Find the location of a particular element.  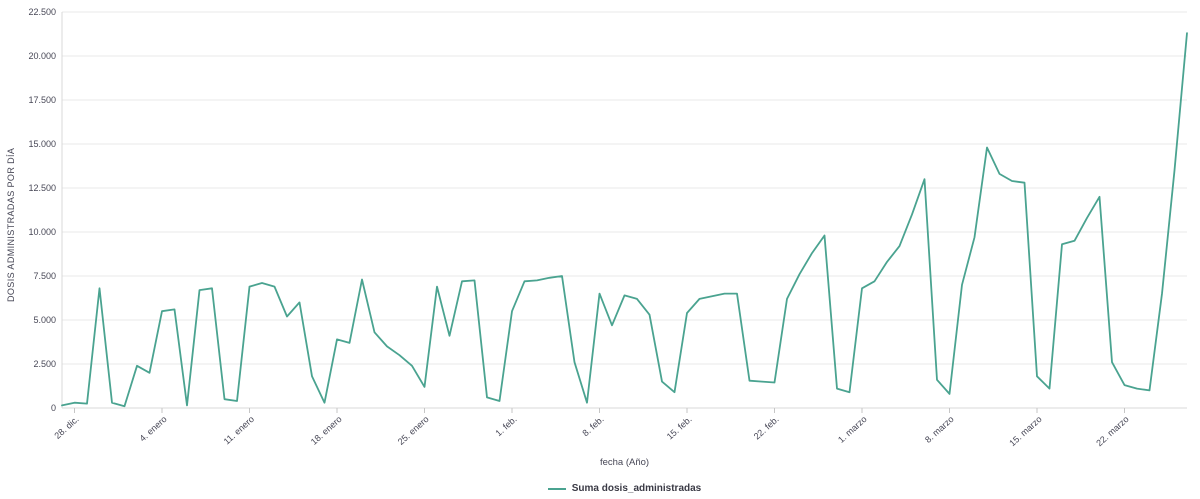

y-tick-label: 20.000 is located at coordinates (42, 56).